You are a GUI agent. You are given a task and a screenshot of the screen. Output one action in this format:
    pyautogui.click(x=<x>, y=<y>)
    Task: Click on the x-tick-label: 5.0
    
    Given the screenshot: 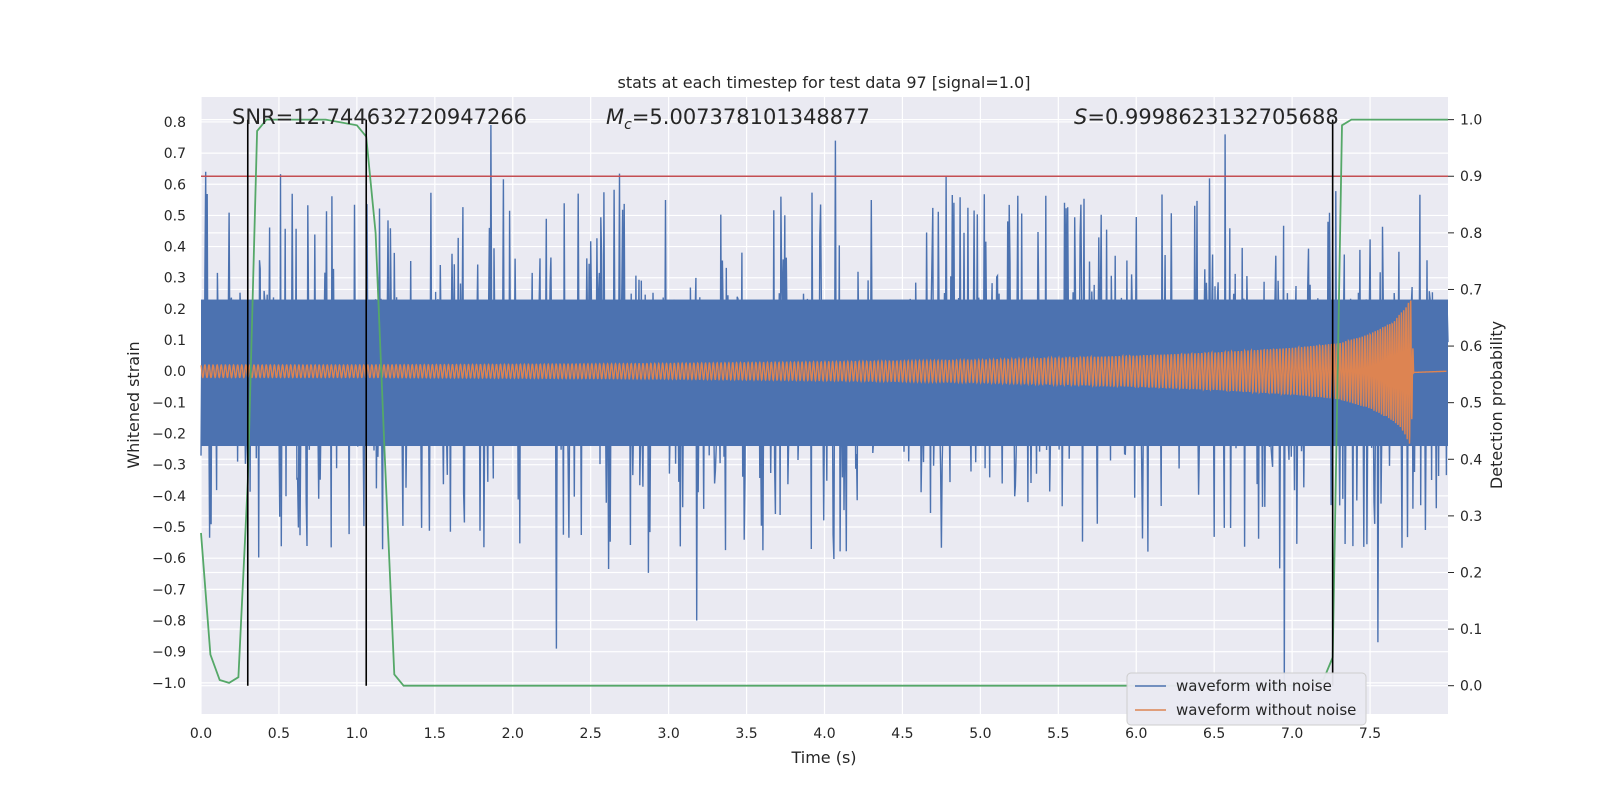 What is the action you would take?
    pyautogui.click(x=980, y=734)
    